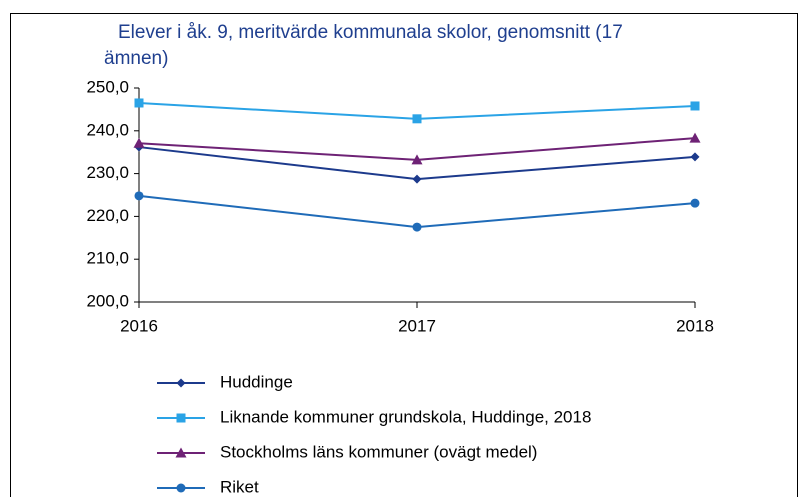  What do you see at coordinates (107, 86) in the screenshot?
I see `y-tick-label: 250,0` at bounding box center [107, 86].